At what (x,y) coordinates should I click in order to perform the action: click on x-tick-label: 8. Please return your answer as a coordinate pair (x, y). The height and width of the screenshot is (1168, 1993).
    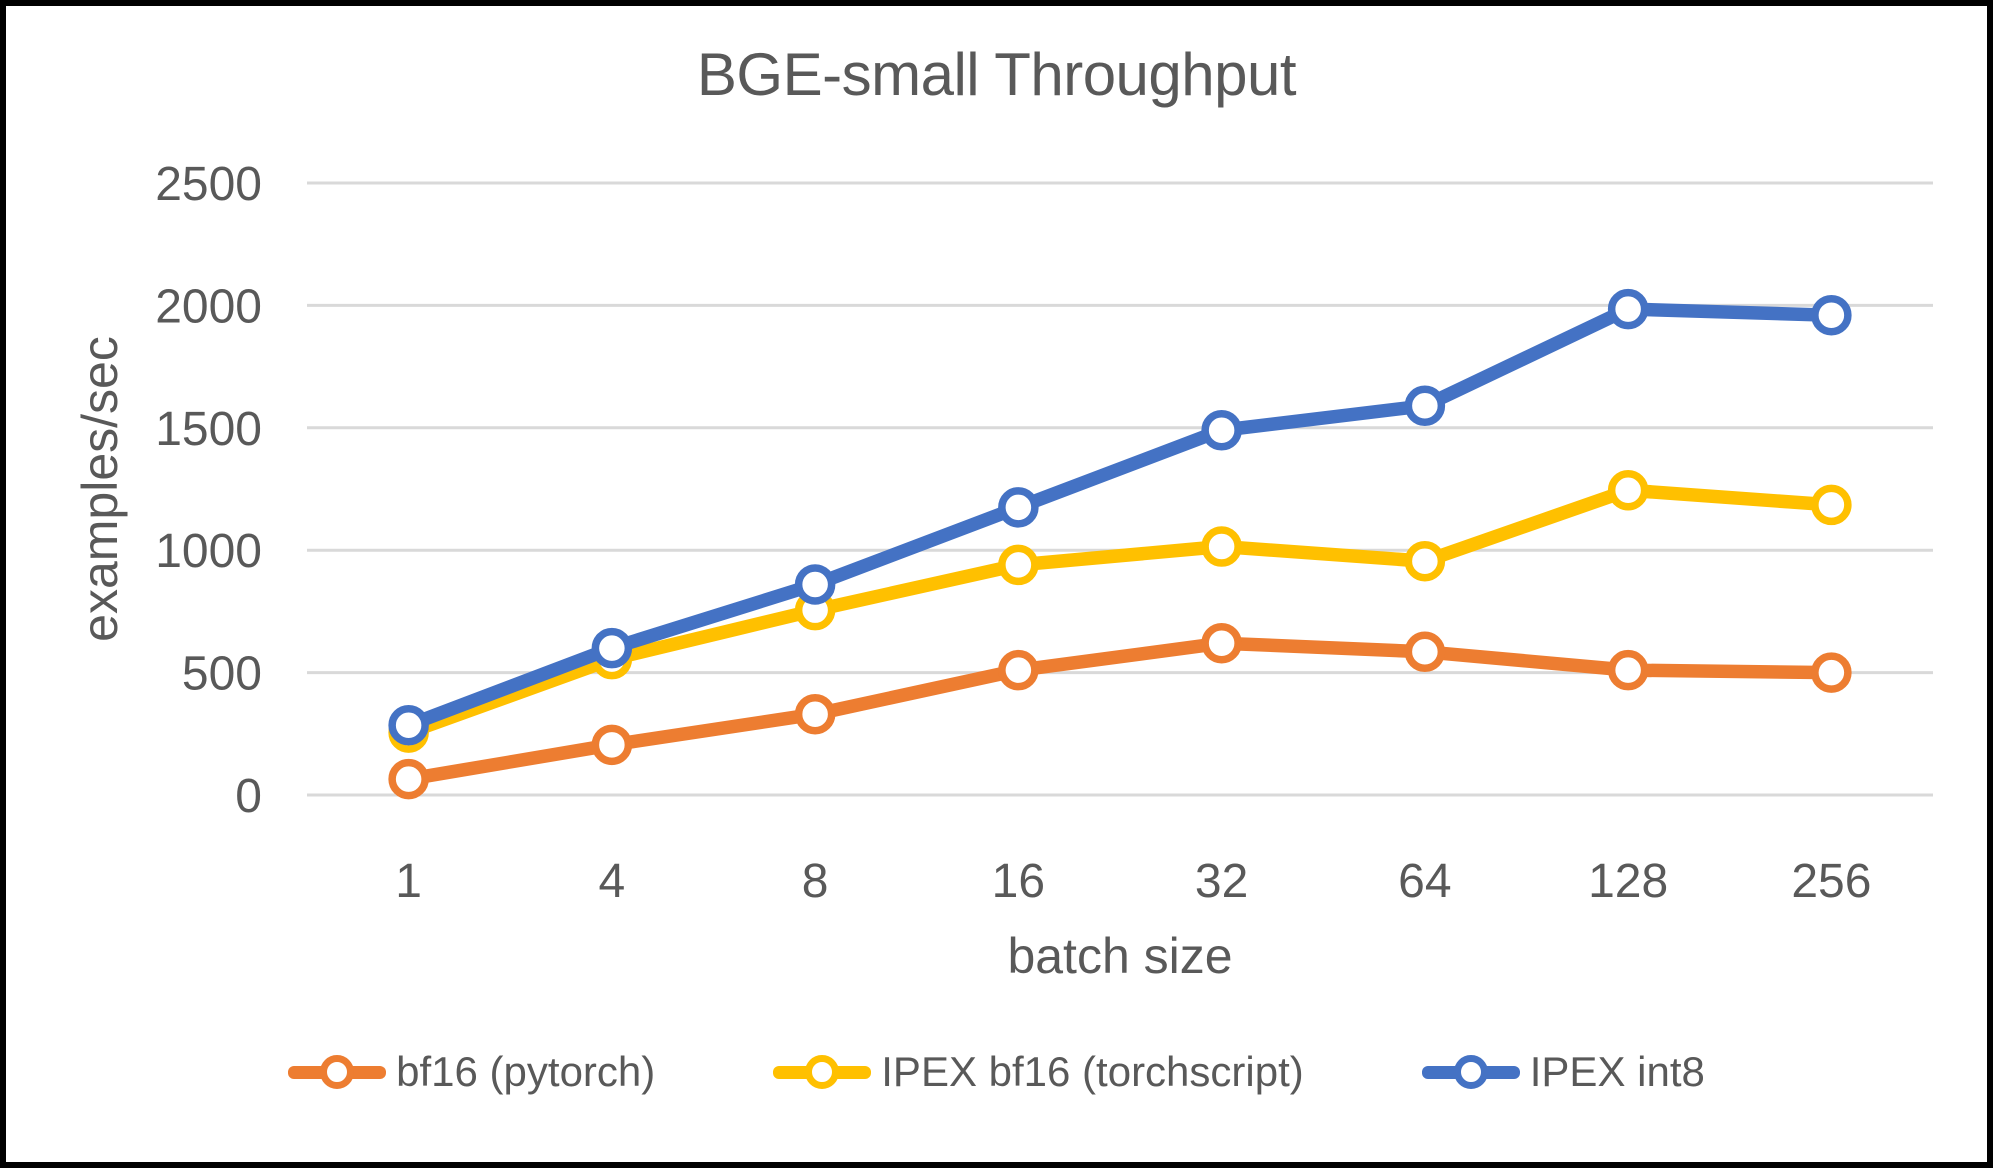
    Looking at the image, I should click on (815, 881).